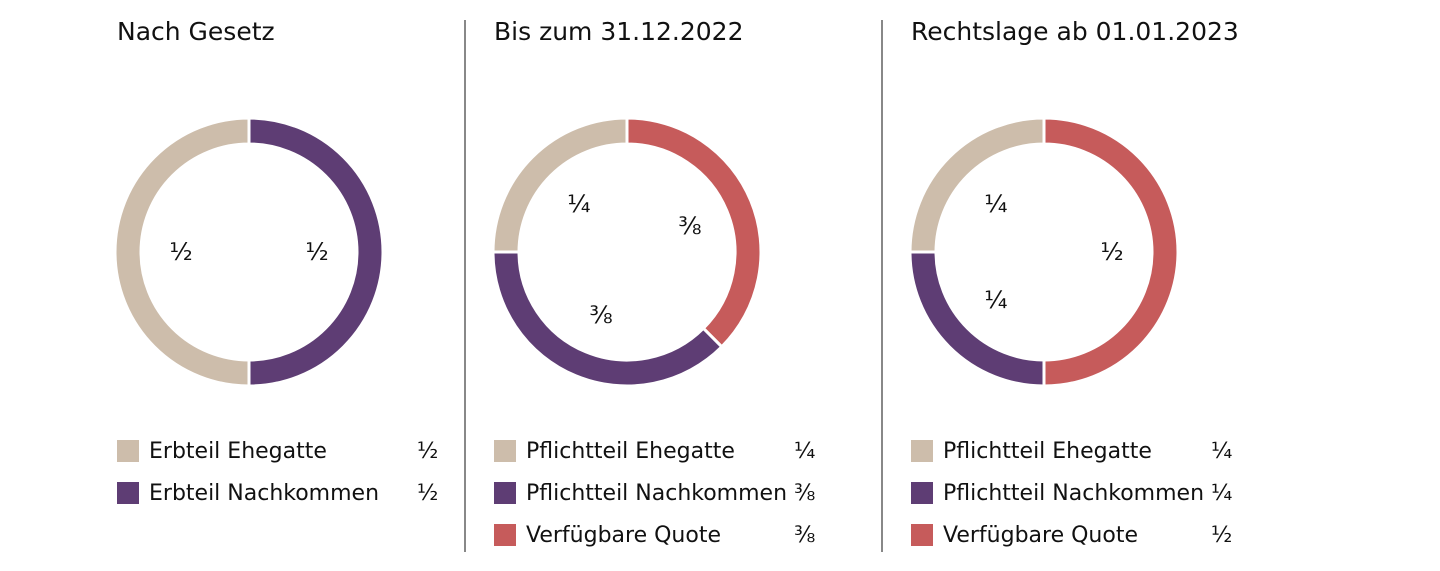 The height and width of the screenshot is (571, 1440). I want to click on legend-item: Verfügbare Quote ⅜, so click(659, 535).